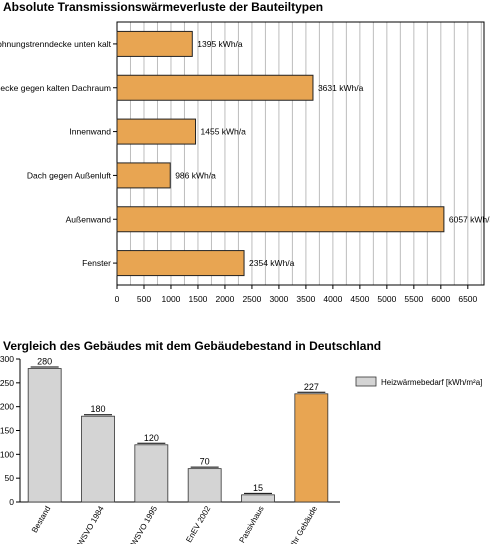 The height and width of the screenshot is (544, 490). I want to click on chart2-ytick-label: 0, so click(11, 502).